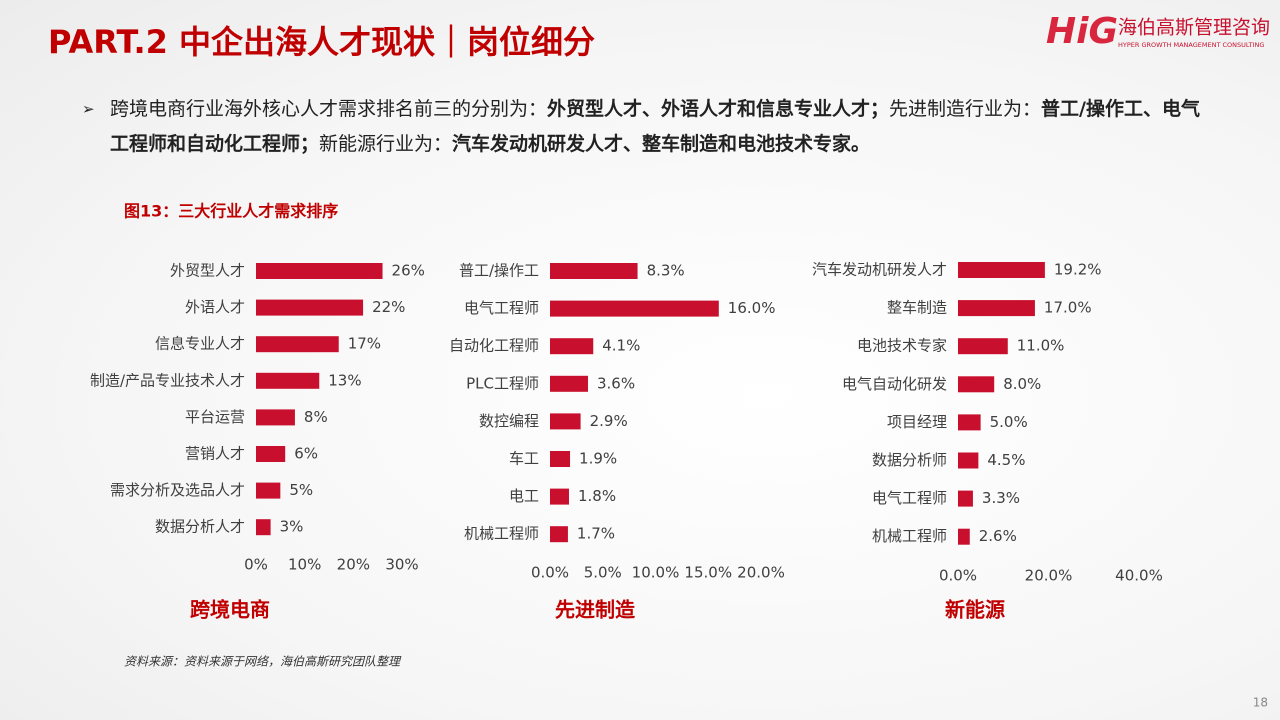 The width and height of the screenshot is (1280, 720). What do you see at coordinates (292, 527) in the screenshot?
I see `value-label: 3%` at bounding box center [292, 527].